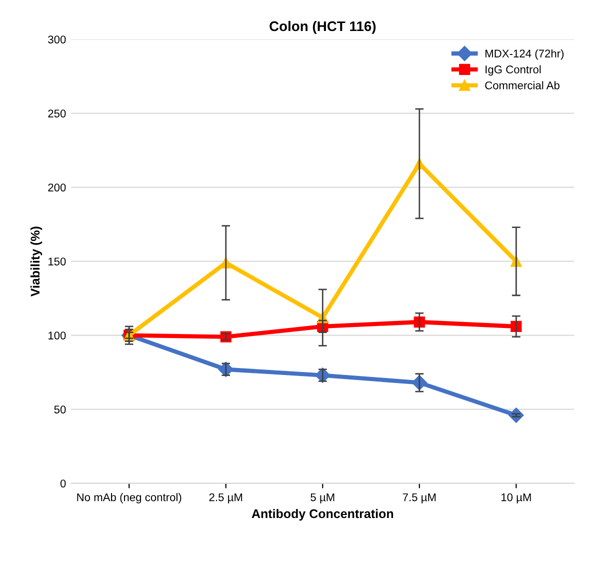 The height and width of the screenshot is (562, 592). Describe the element at coordinates (129, 498) in the screenshot. I see `x-tick-label: No mAb (neg control)` at that location.